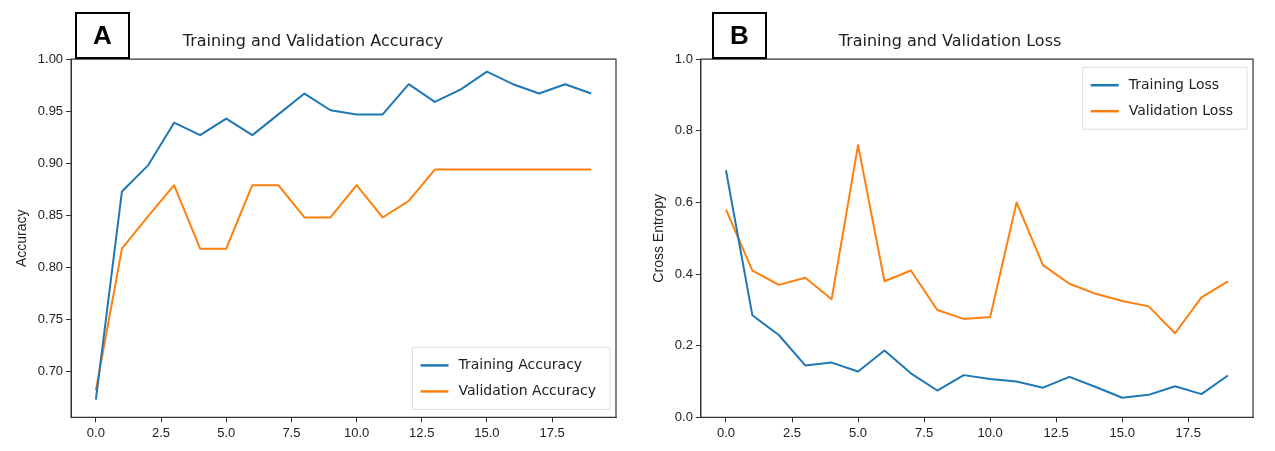 This screenshot has height=451, width=1275. What do you see at coordinates (949, 40) in the screenshot?
I see `chart-title: Training and Validation Loss` at bounding box center [949, 40].